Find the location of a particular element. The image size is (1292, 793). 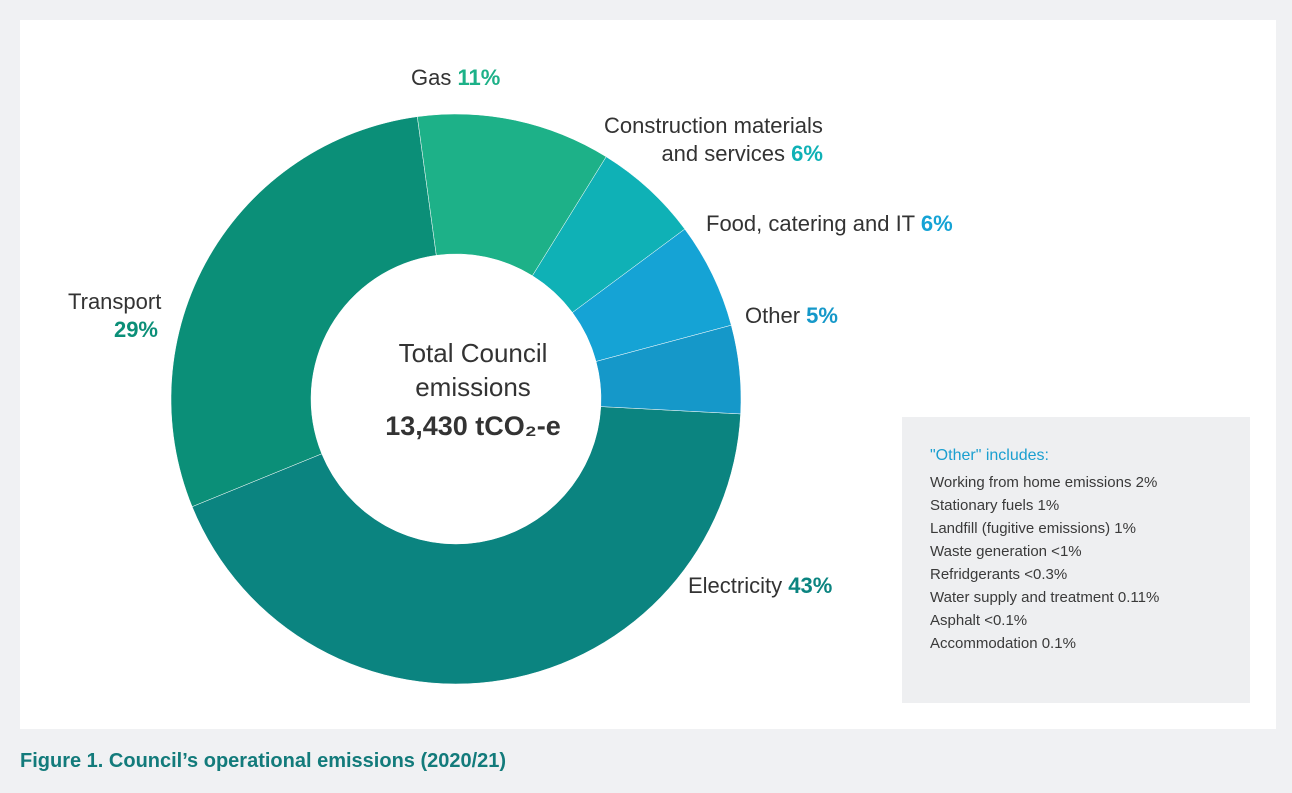

other-breakdown-item: Refridgerants <0.3% is located at coordinates (999, 574).